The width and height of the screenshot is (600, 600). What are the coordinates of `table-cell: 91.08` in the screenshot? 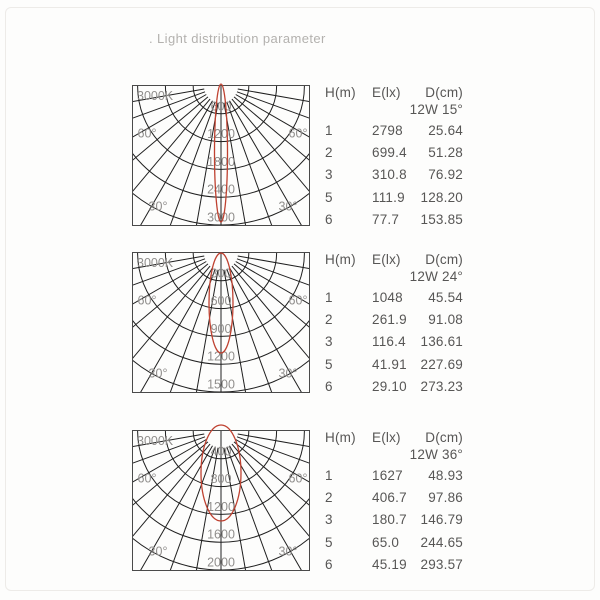 It's located at (445, 320).